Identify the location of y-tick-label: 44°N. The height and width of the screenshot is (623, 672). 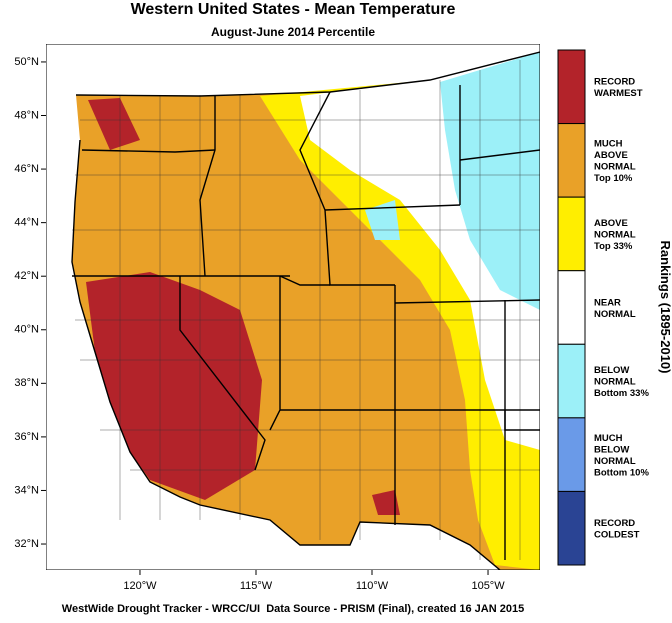
(26, 223).